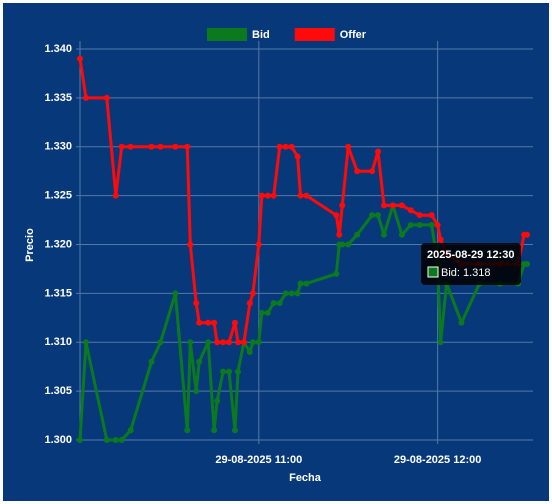 The height and width of the screenshot is (504, 552). I want to click on tooltip-swatch, so click(433, 272).